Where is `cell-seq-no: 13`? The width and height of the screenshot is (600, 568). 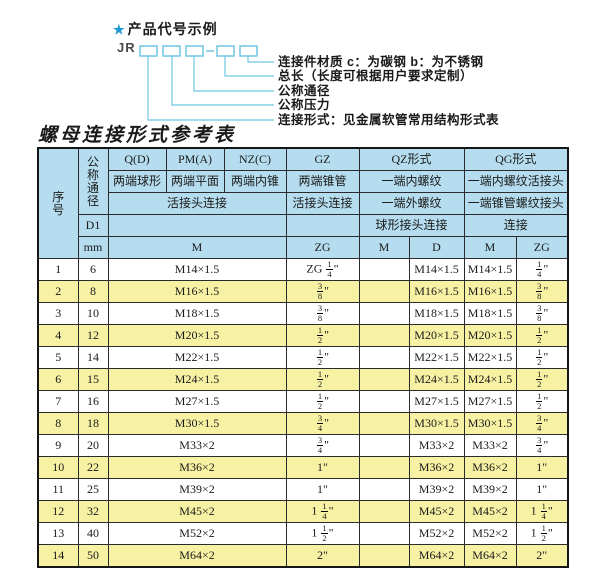 cell-seq-no: 13 is located at coordinates (58, 533).